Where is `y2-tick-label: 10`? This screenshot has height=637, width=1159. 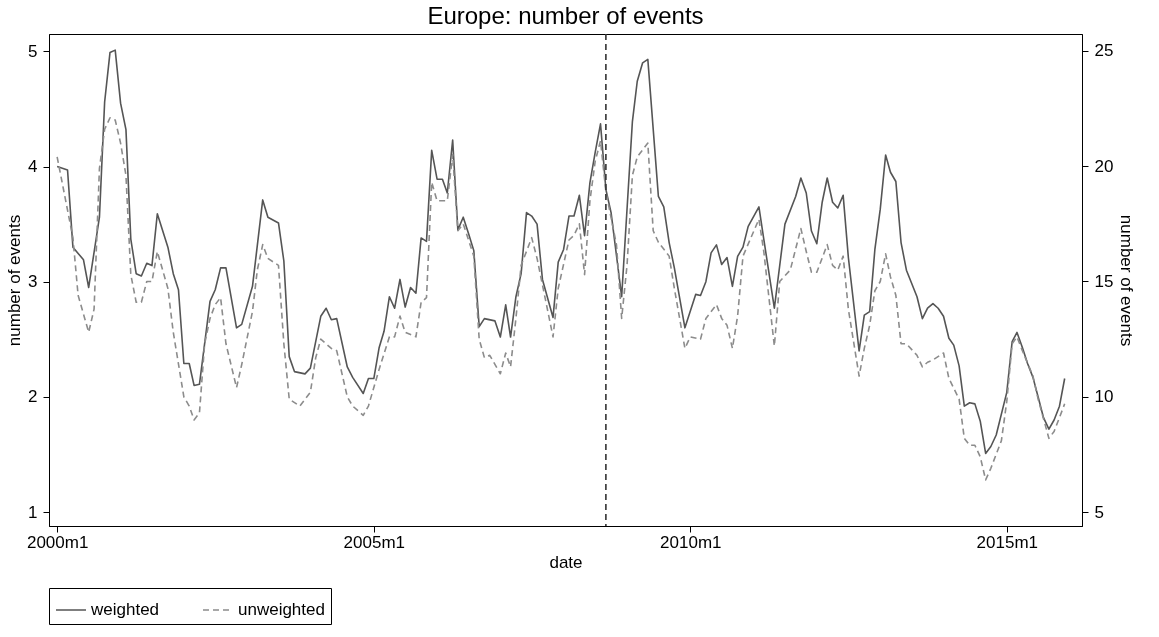
y2-tick-label: 10 is located at coordinates (1104, 397).